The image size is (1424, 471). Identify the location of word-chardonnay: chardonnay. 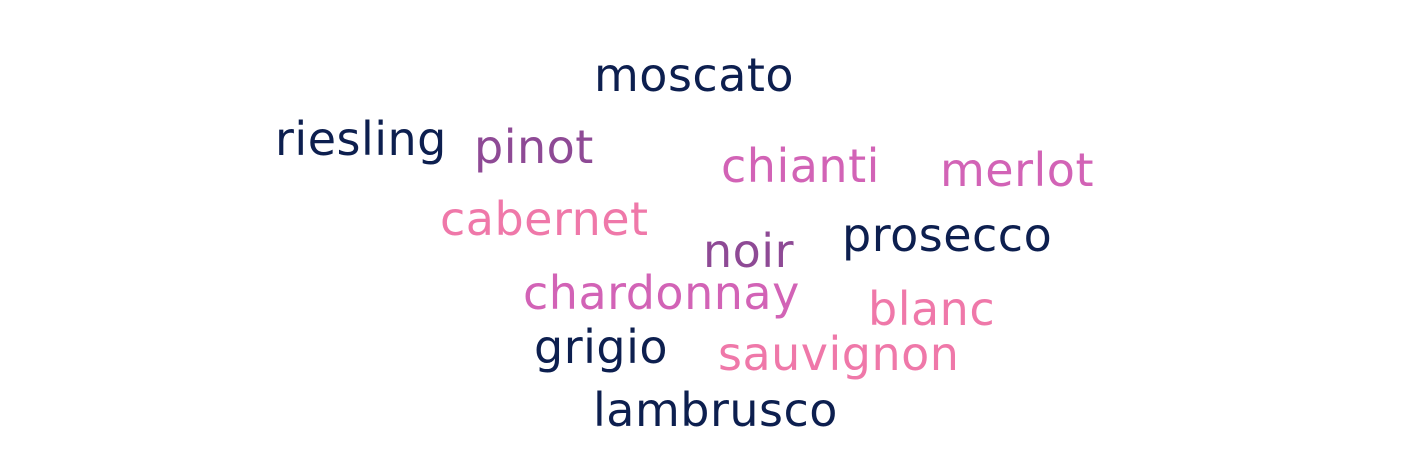
(661, 293).